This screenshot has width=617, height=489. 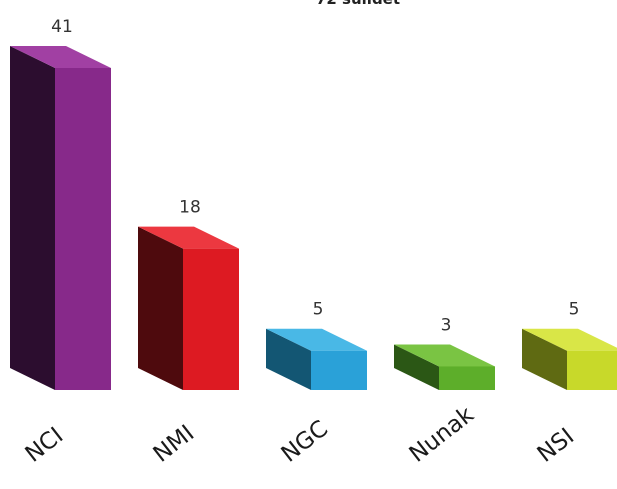 I want to click on value-label: 3, so click(x=446, y=325).